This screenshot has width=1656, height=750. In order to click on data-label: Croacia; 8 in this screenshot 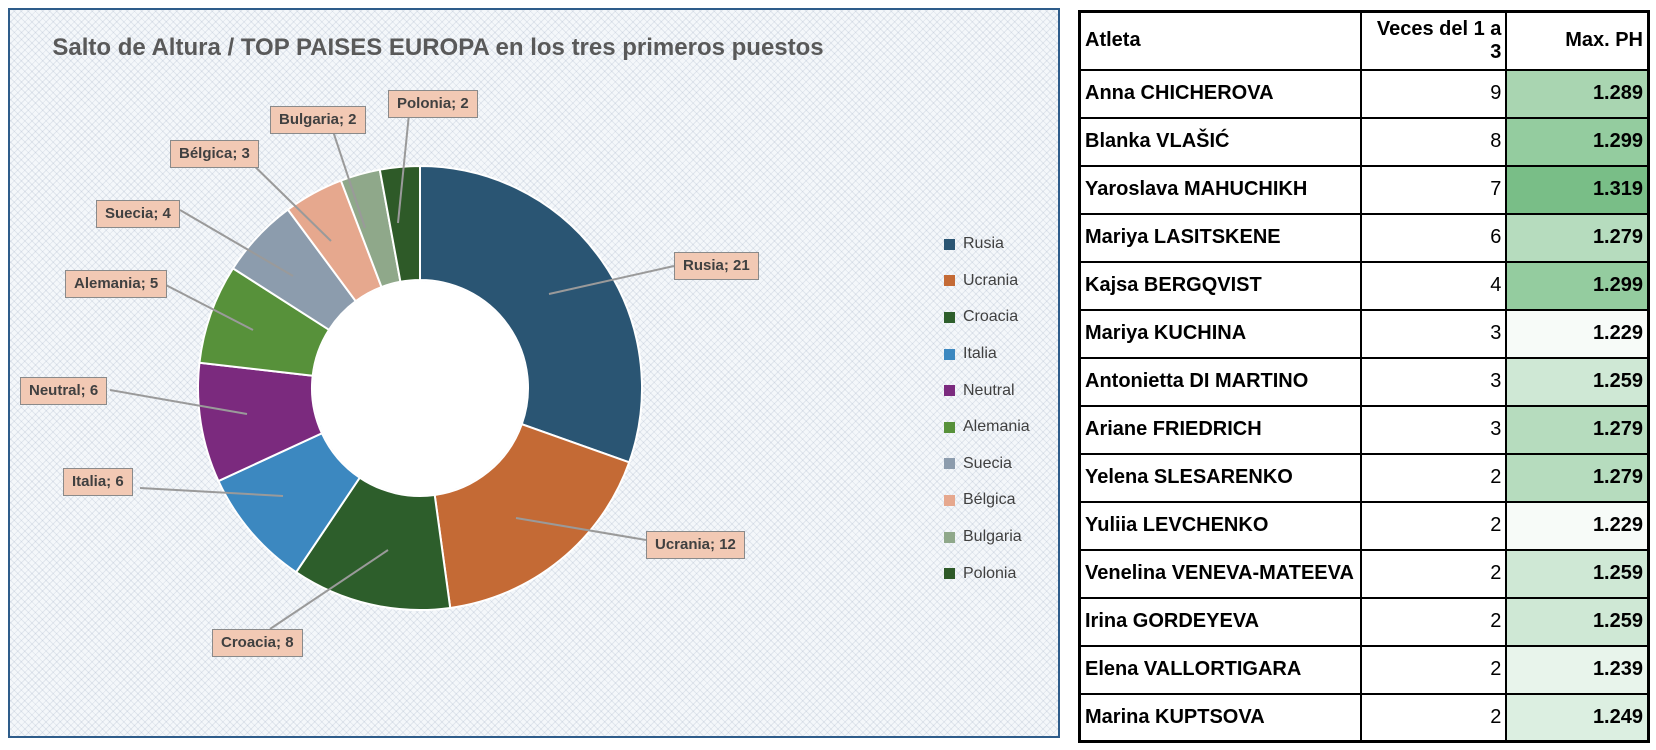, I will do `click(257, 643)`.